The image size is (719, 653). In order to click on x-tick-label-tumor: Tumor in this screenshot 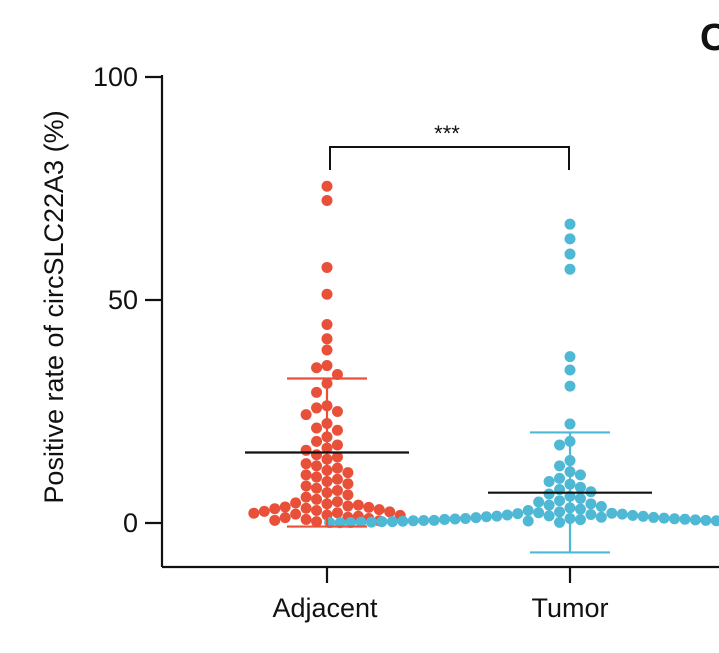, I will do `click(569, 608)`.